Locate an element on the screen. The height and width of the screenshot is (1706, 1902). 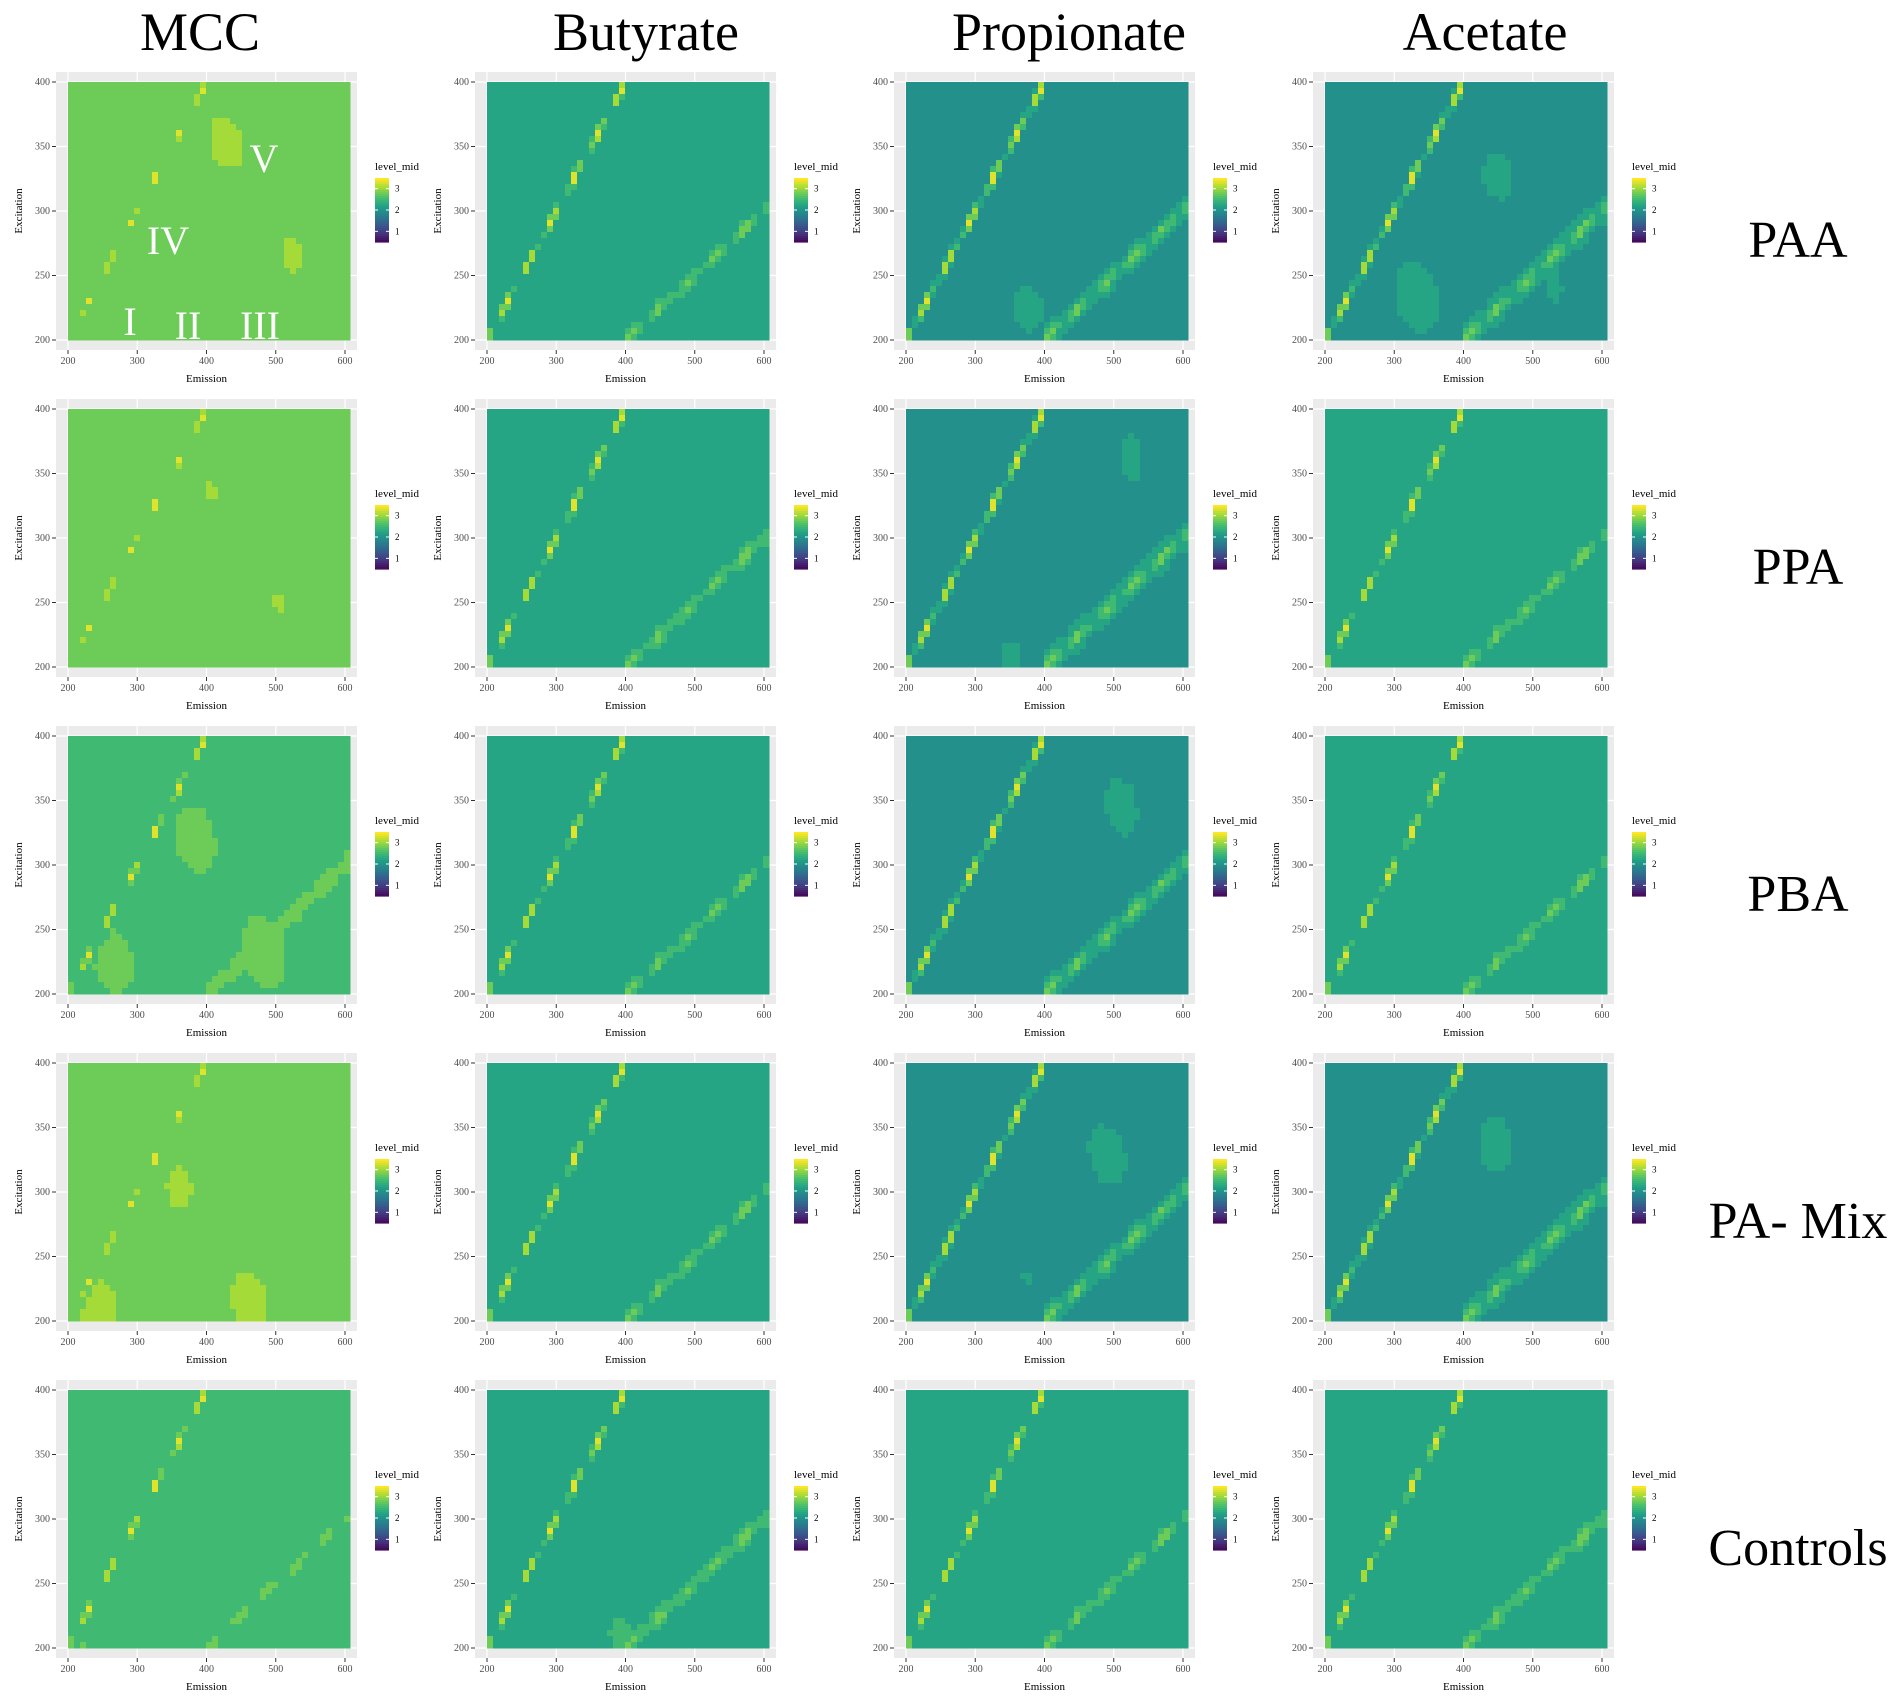
row-header: PPA is located at coordinates (1798, 567).